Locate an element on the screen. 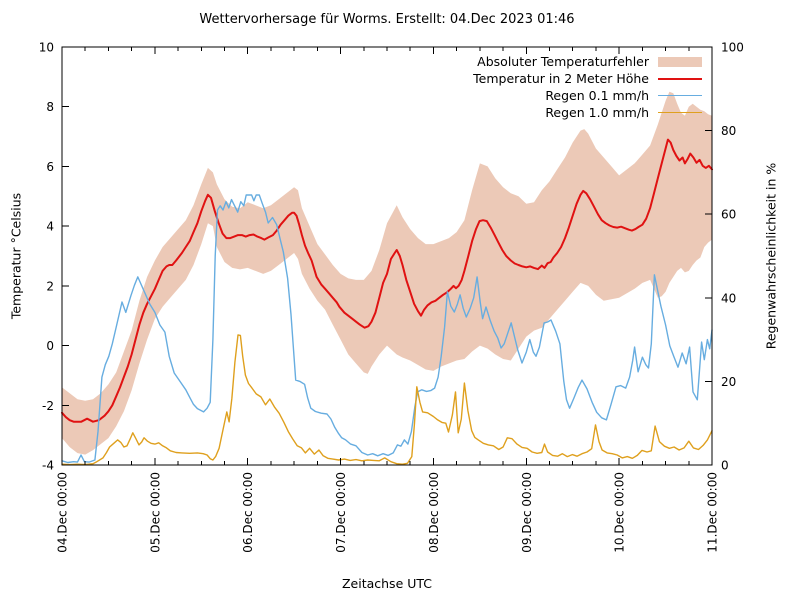 The width and height of the screenshot is (800, 600). y-right-tick-label: 0 is located at coordinates (725, 466).